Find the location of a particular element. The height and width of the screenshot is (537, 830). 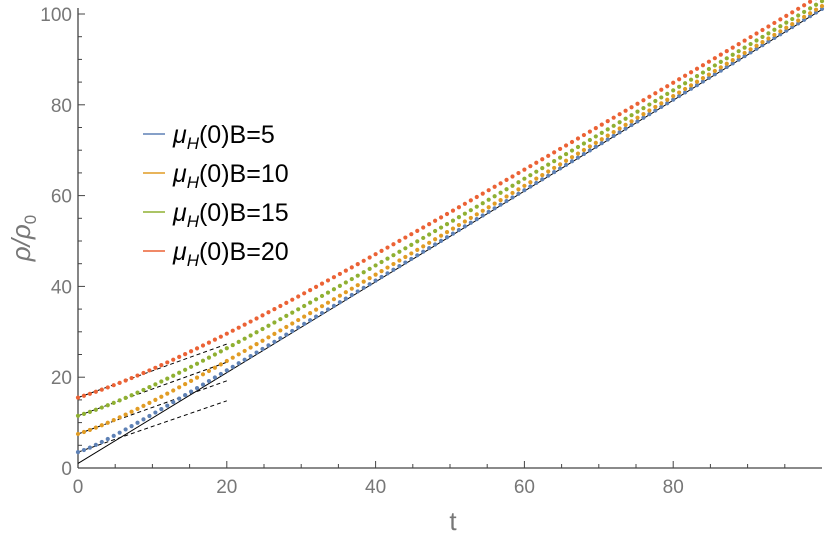

legend-entry: μH(0)B=10 is located at coordinates (230, 176).